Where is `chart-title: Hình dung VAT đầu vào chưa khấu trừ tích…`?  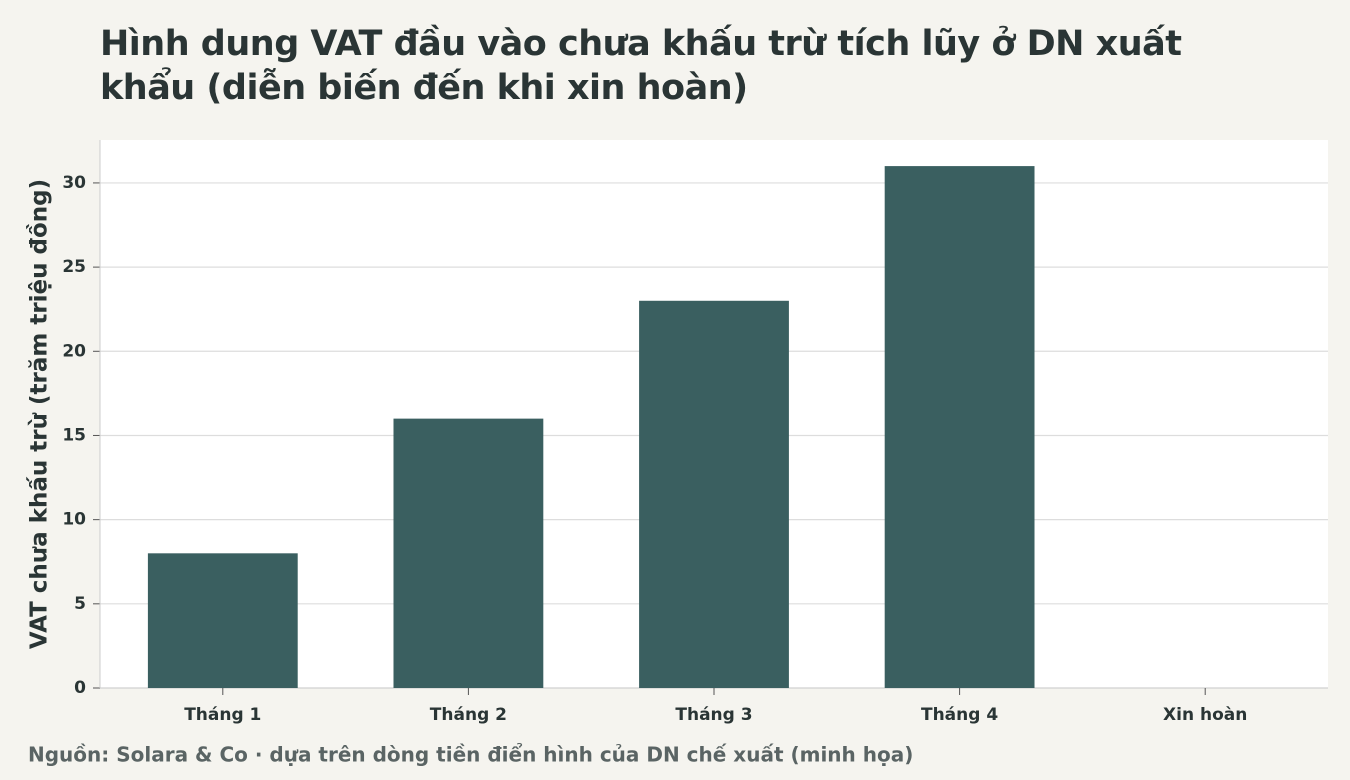 chart-title: Hình dung VAT đầu vào chưa khấu trừ tích… is located at coordinates (641, 66).